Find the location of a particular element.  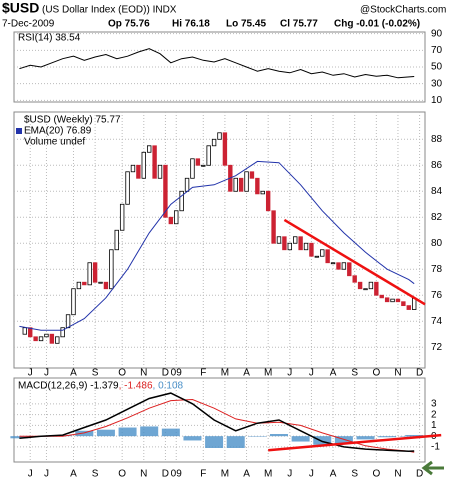

signal-line is located at coordinates (217, 425).